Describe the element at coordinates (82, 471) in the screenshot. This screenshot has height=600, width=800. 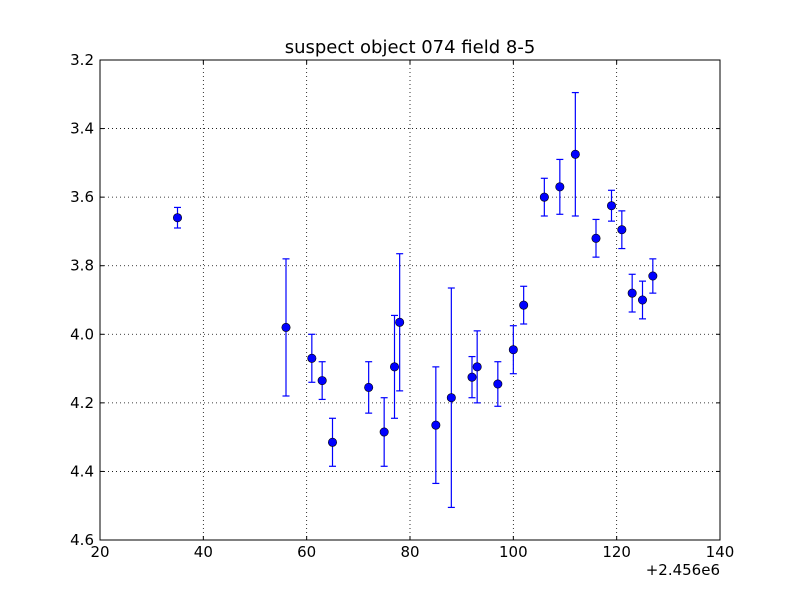
I see `y-tick-label: 4.4` at that location.